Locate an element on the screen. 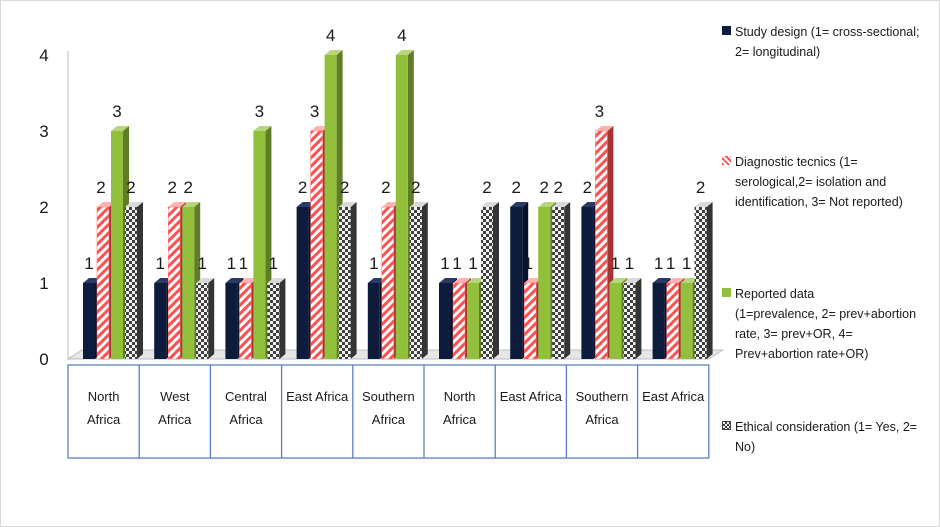 The height and width of the screenshot is (527, 940). legend-item: Ethical consideration (1= Yes, 2= No) is located at coordinates (829, 437).